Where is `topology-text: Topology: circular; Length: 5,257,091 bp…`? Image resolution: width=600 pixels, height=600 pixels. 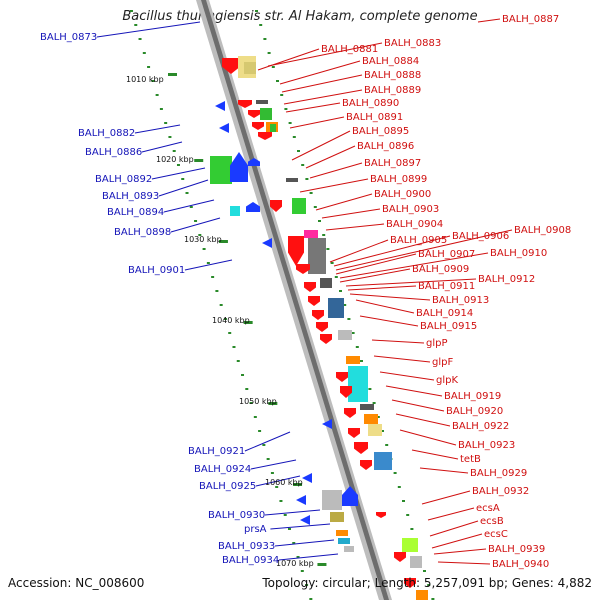 topology-text: Topology: circular; Length: 5,257,091 bp… is located at coordinates (427, 583).